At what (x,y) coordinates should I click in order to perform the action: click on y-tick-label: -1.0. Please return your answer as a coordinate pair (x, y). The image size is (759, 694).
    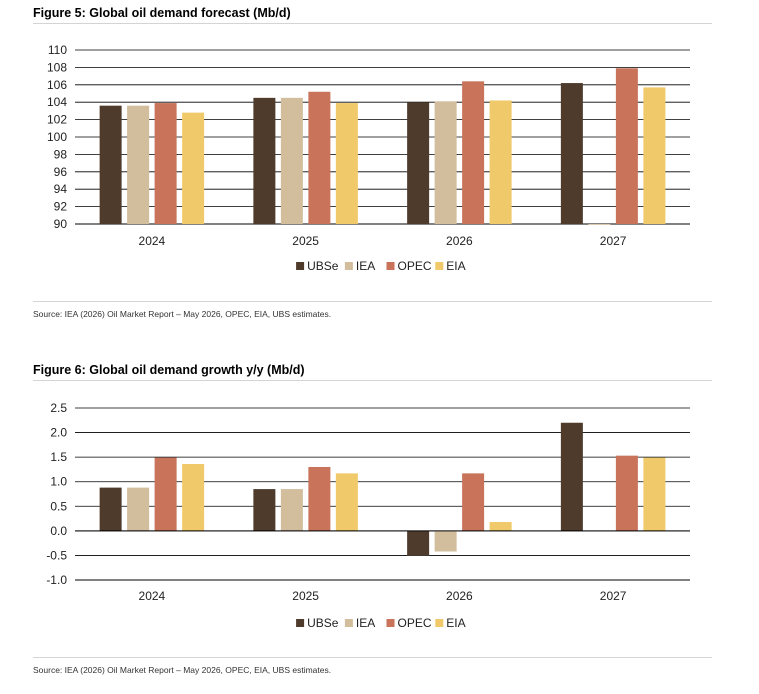
    Looking at the image, I should click on (56, 580).